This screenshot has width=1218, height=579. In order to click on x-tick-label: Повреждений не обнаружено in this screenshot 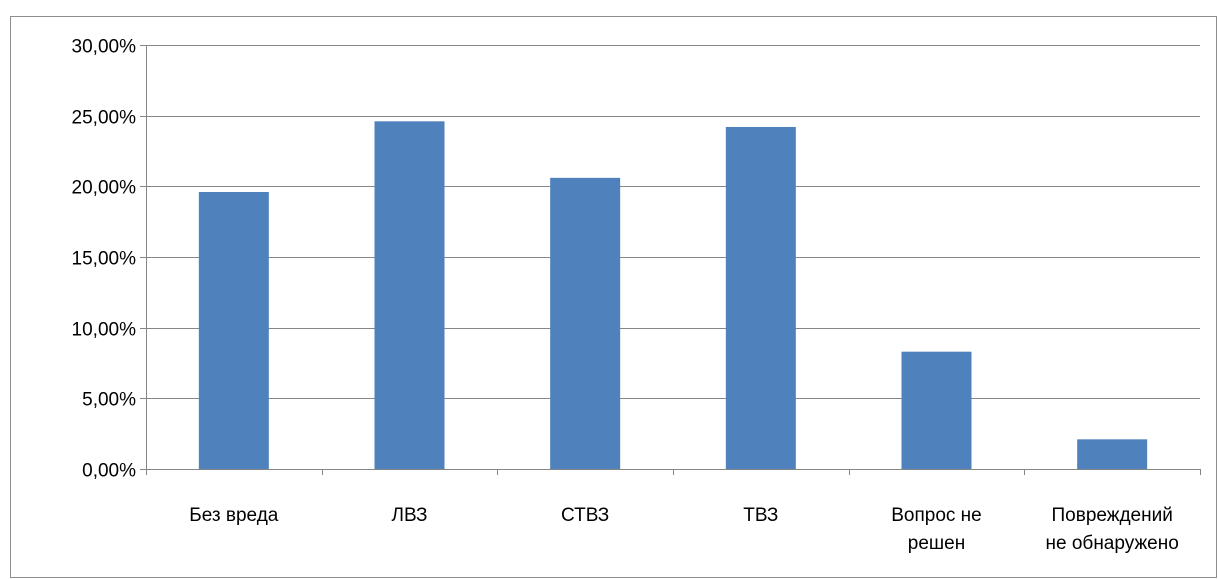, I will do `click(1112, 529)`.